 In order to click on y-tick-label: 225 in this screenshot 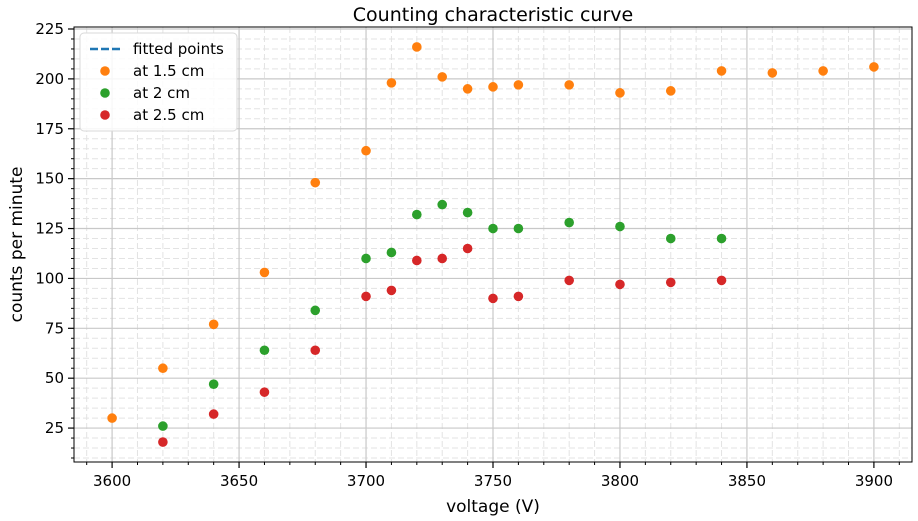, I will do `click(49, 29)`.